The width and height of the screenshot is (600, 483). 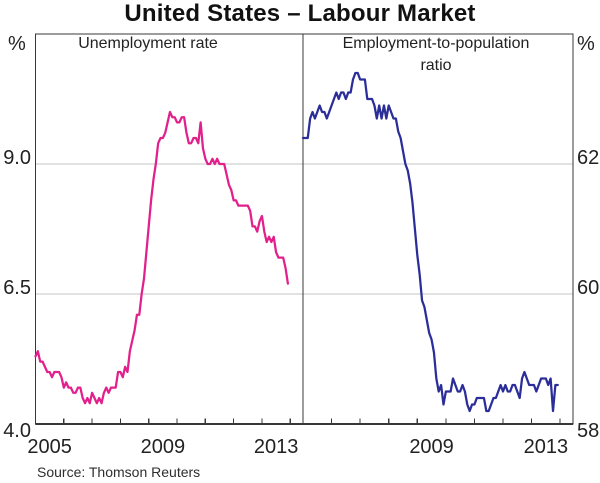 I want to click on left-panel-heading: Unemployment rate, so click(x=148, y=44).